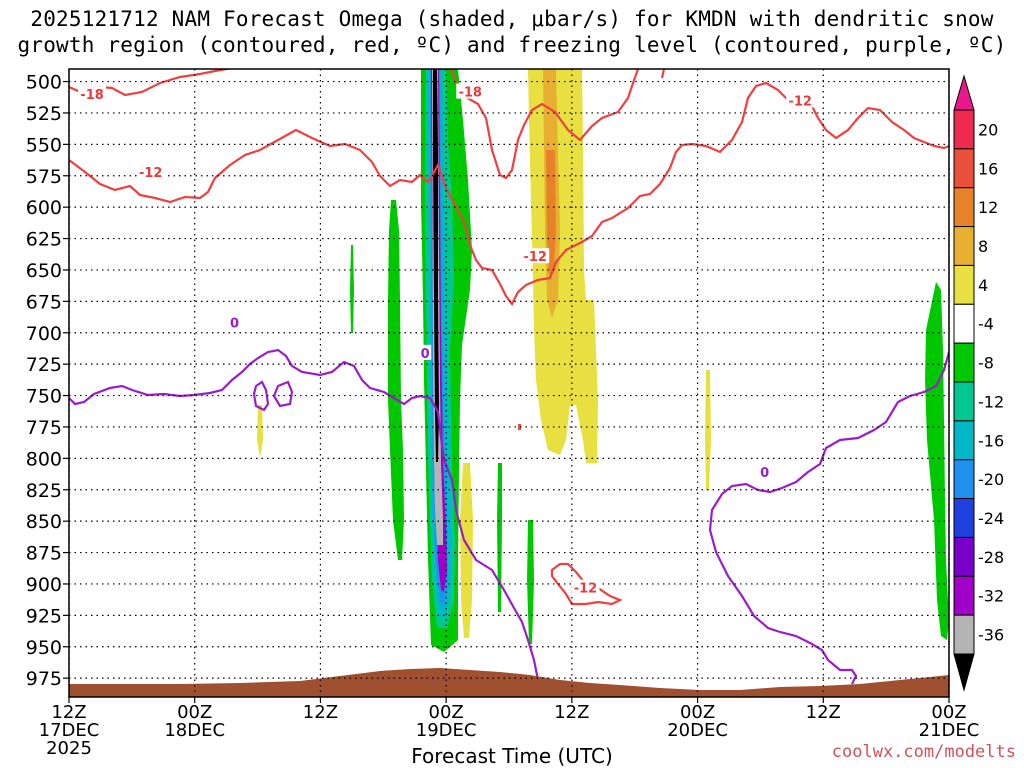 The image size is (1024, 768). What do you see at coordinates (44, 271) in the screenshot?
I see `y-tick-label: 650` at bounding box center [44, 271].